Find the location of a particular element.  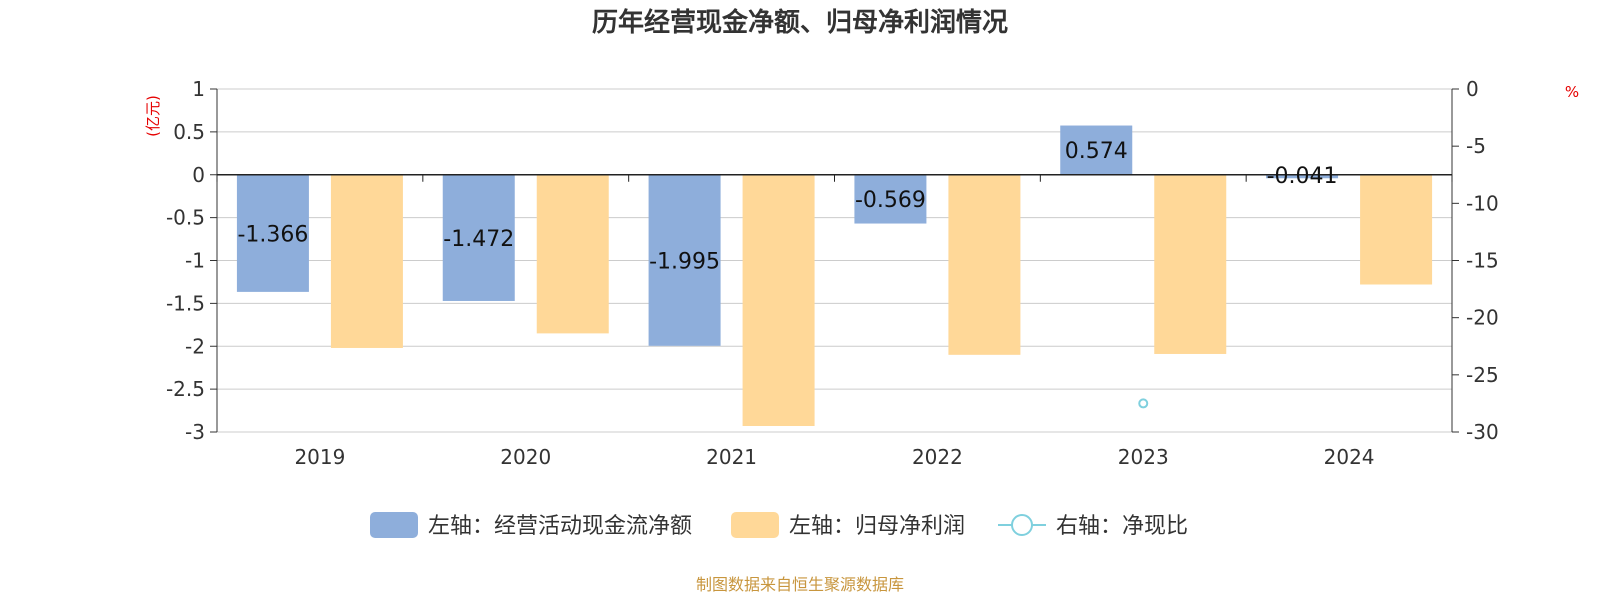

x-axis-tick-label: 2019 is located at coordinates (319, 457).